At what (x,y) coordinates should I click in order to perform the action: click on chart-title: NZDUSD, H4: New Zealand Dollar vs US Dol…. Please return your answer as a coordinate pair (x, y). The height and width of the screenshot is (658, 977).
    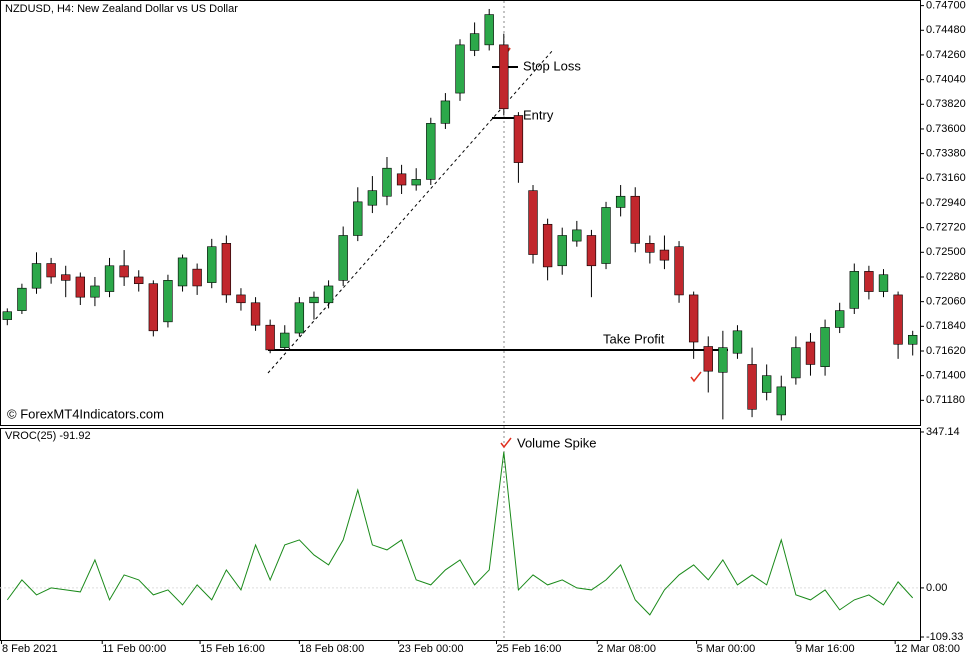
    Looking at the image, I should click on (121, 9).